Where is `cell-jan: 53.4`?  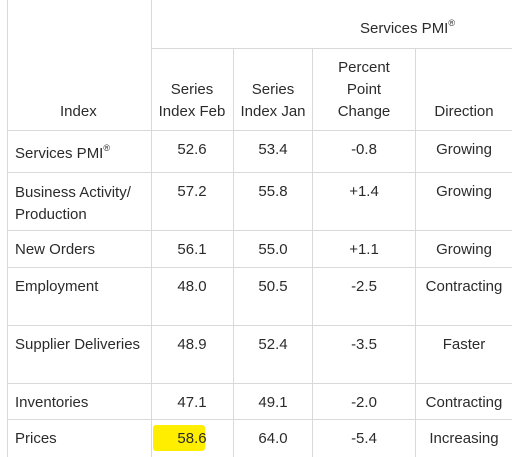
cell-jan: 53.4 is located at coordinates (273, 149).